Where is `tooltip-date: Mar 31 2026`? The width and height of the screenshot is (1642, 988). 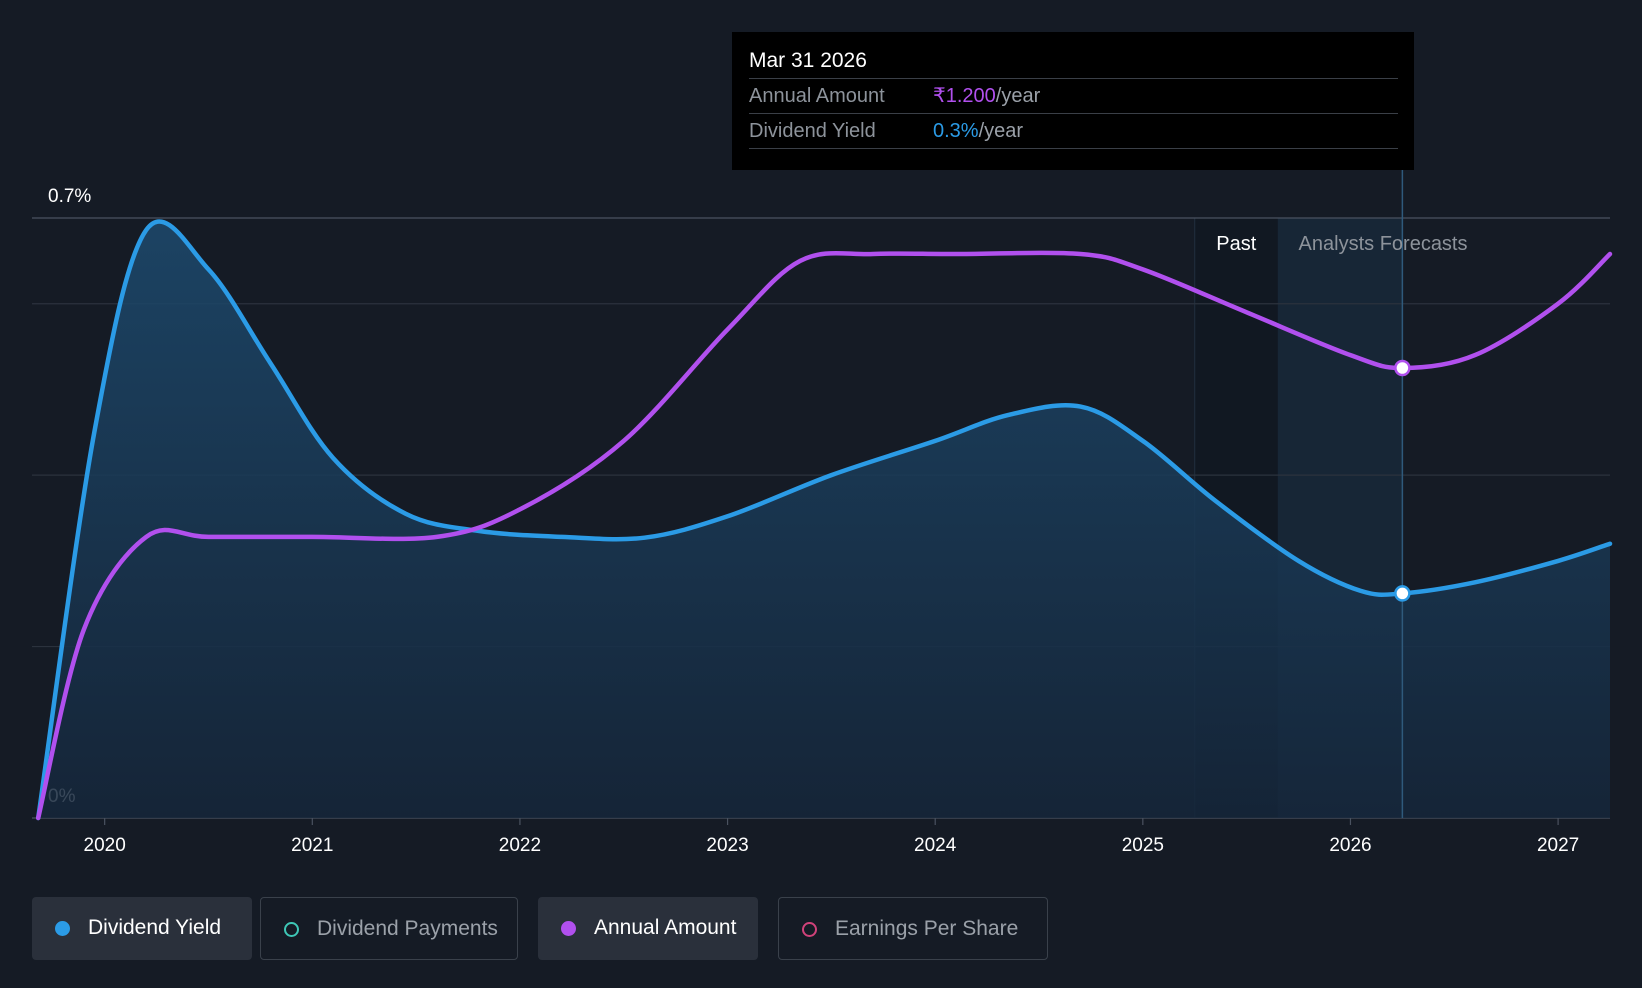
tooltip-date: Mar 31 2026 is located at coordinates (1073, 62).